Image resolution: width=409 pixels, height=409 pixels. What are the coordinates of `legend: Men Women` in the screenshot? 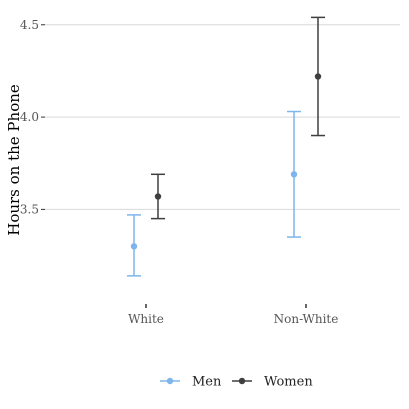 It's located at (236, 382).